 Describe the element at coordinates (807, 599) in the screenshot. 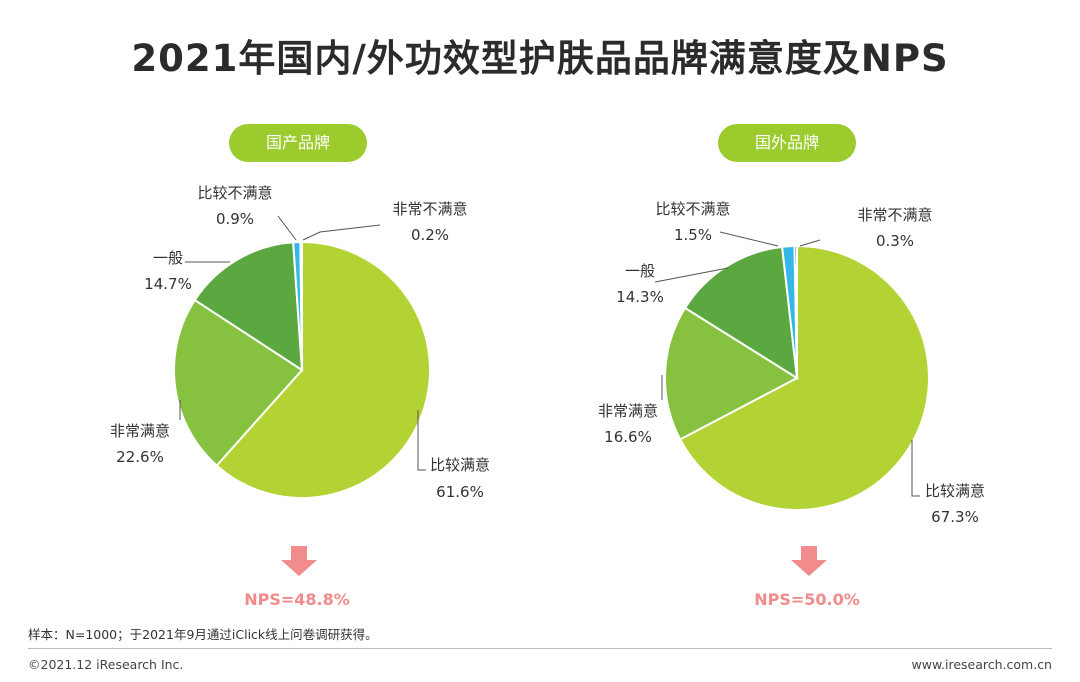

I see `nps-value-foreign: NPS=50.0%` at that location.